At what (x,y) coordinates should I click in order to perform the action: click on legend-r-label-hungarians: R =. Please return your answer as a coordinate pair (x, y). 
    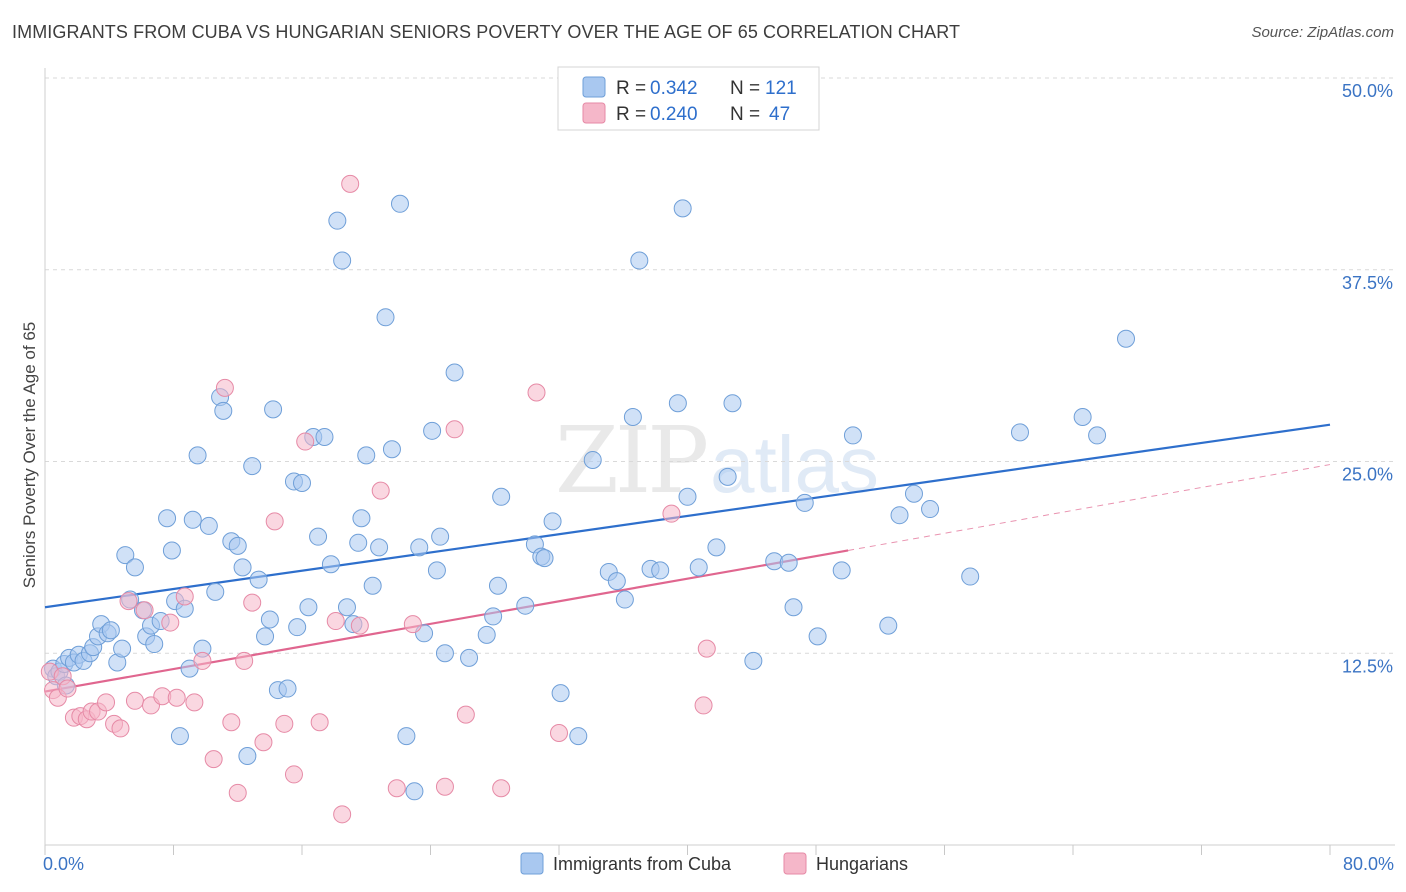
    Looking at the image, I should click on (631, 114).